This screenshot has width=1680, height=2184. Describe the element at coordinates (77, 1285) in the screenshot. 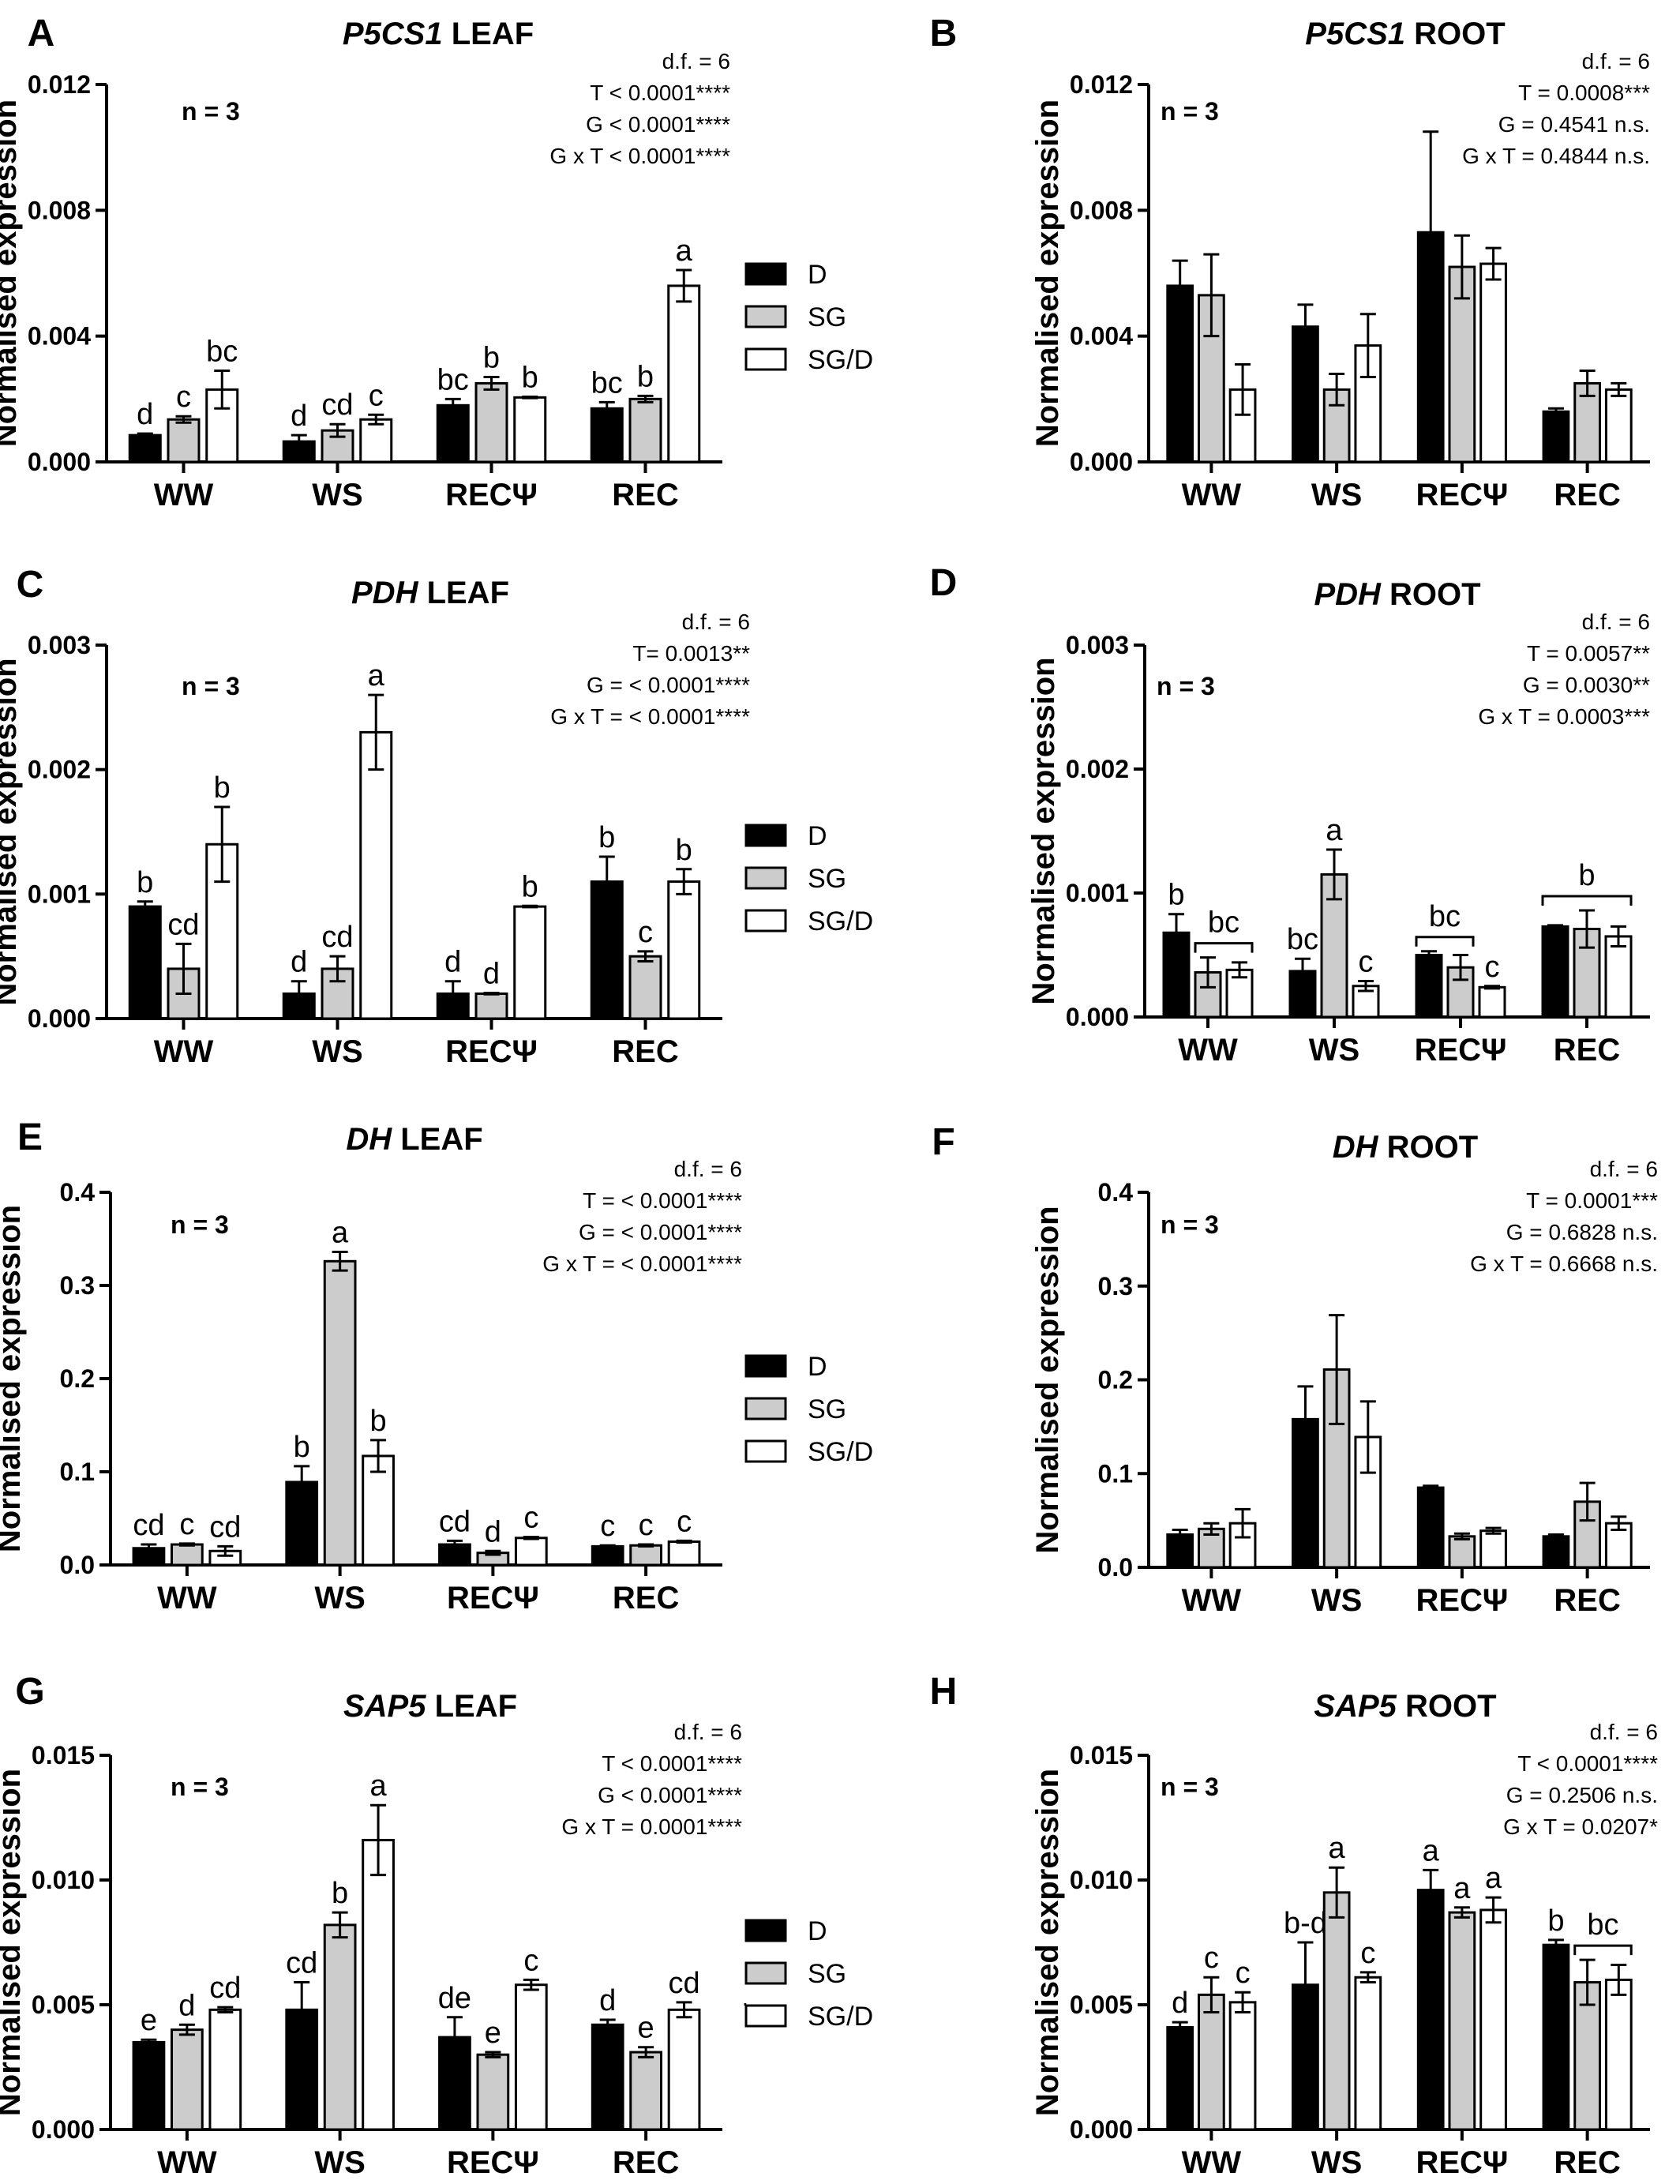

I see `y-tick-label: 0.3` at that location.